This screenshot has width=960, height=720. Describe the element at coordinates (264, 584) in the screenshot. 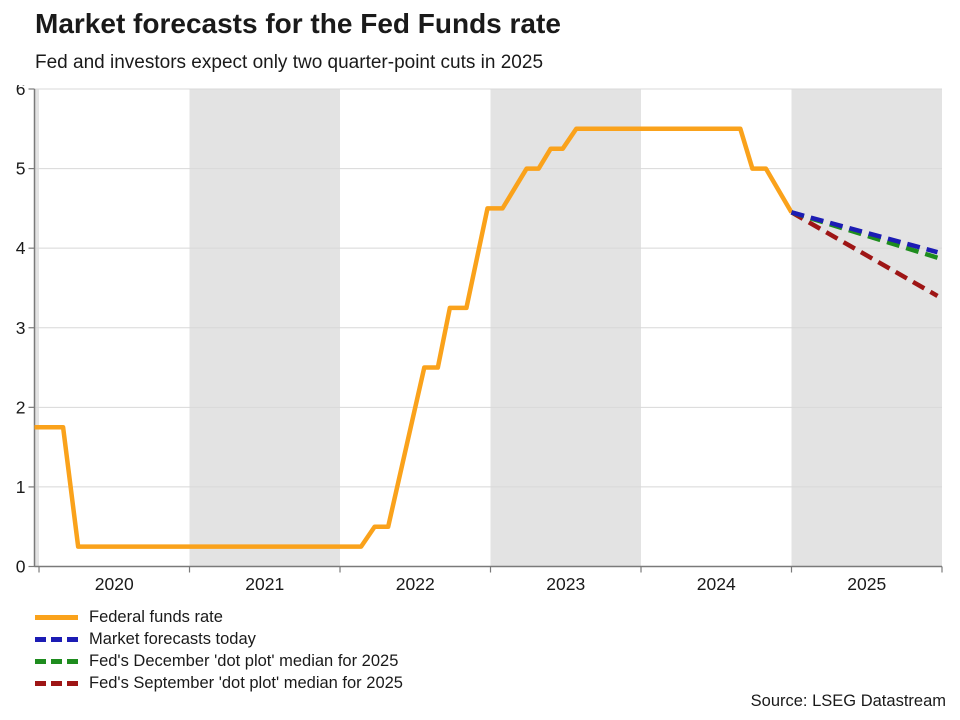

I see `svg-text: 2021` at that location.